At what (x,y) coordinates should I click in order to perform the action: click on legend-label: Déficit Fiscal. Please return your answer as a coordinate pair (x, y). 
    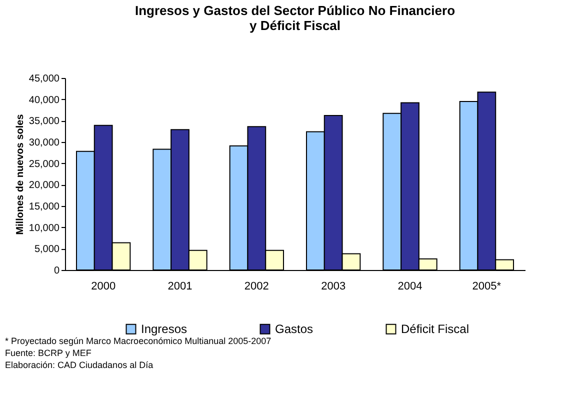
    Looking at the image, I should click on (435, 329).